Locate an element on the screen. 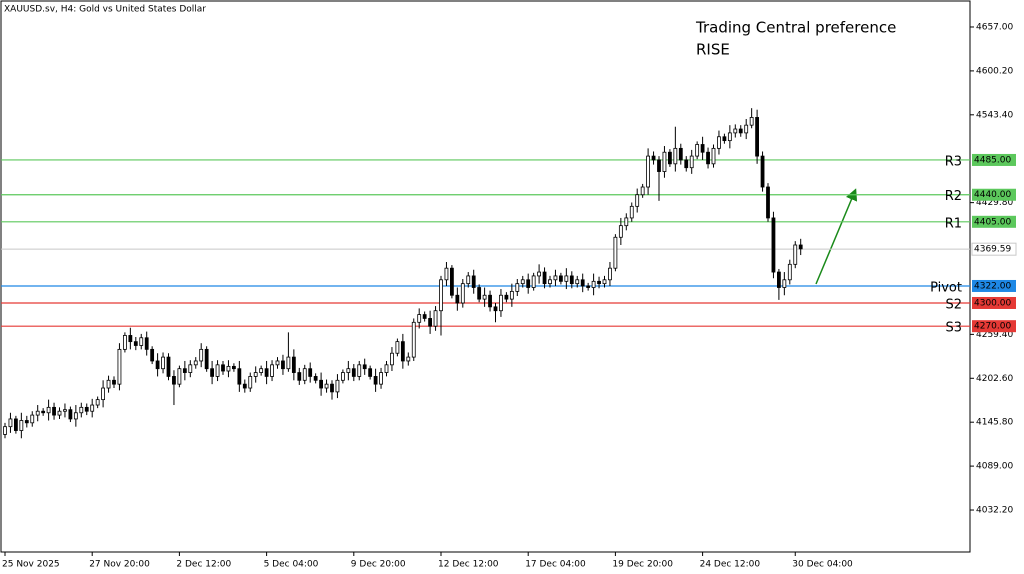  level-price-label: 4300.00 is located at coordinates (992, 303).